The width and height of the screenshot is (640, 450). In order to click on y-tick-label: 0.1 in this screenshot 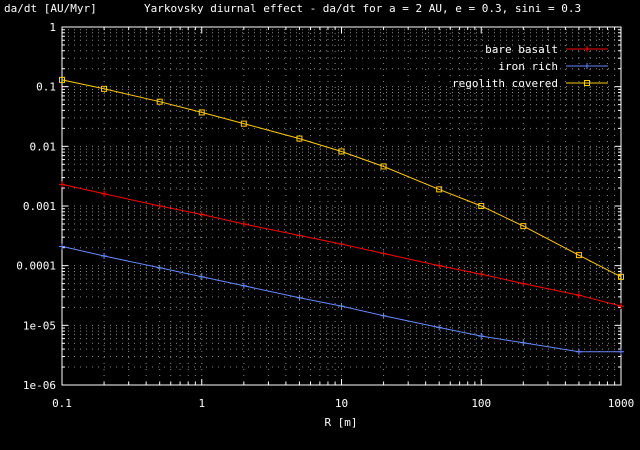, I will do `click(46, 87)`.